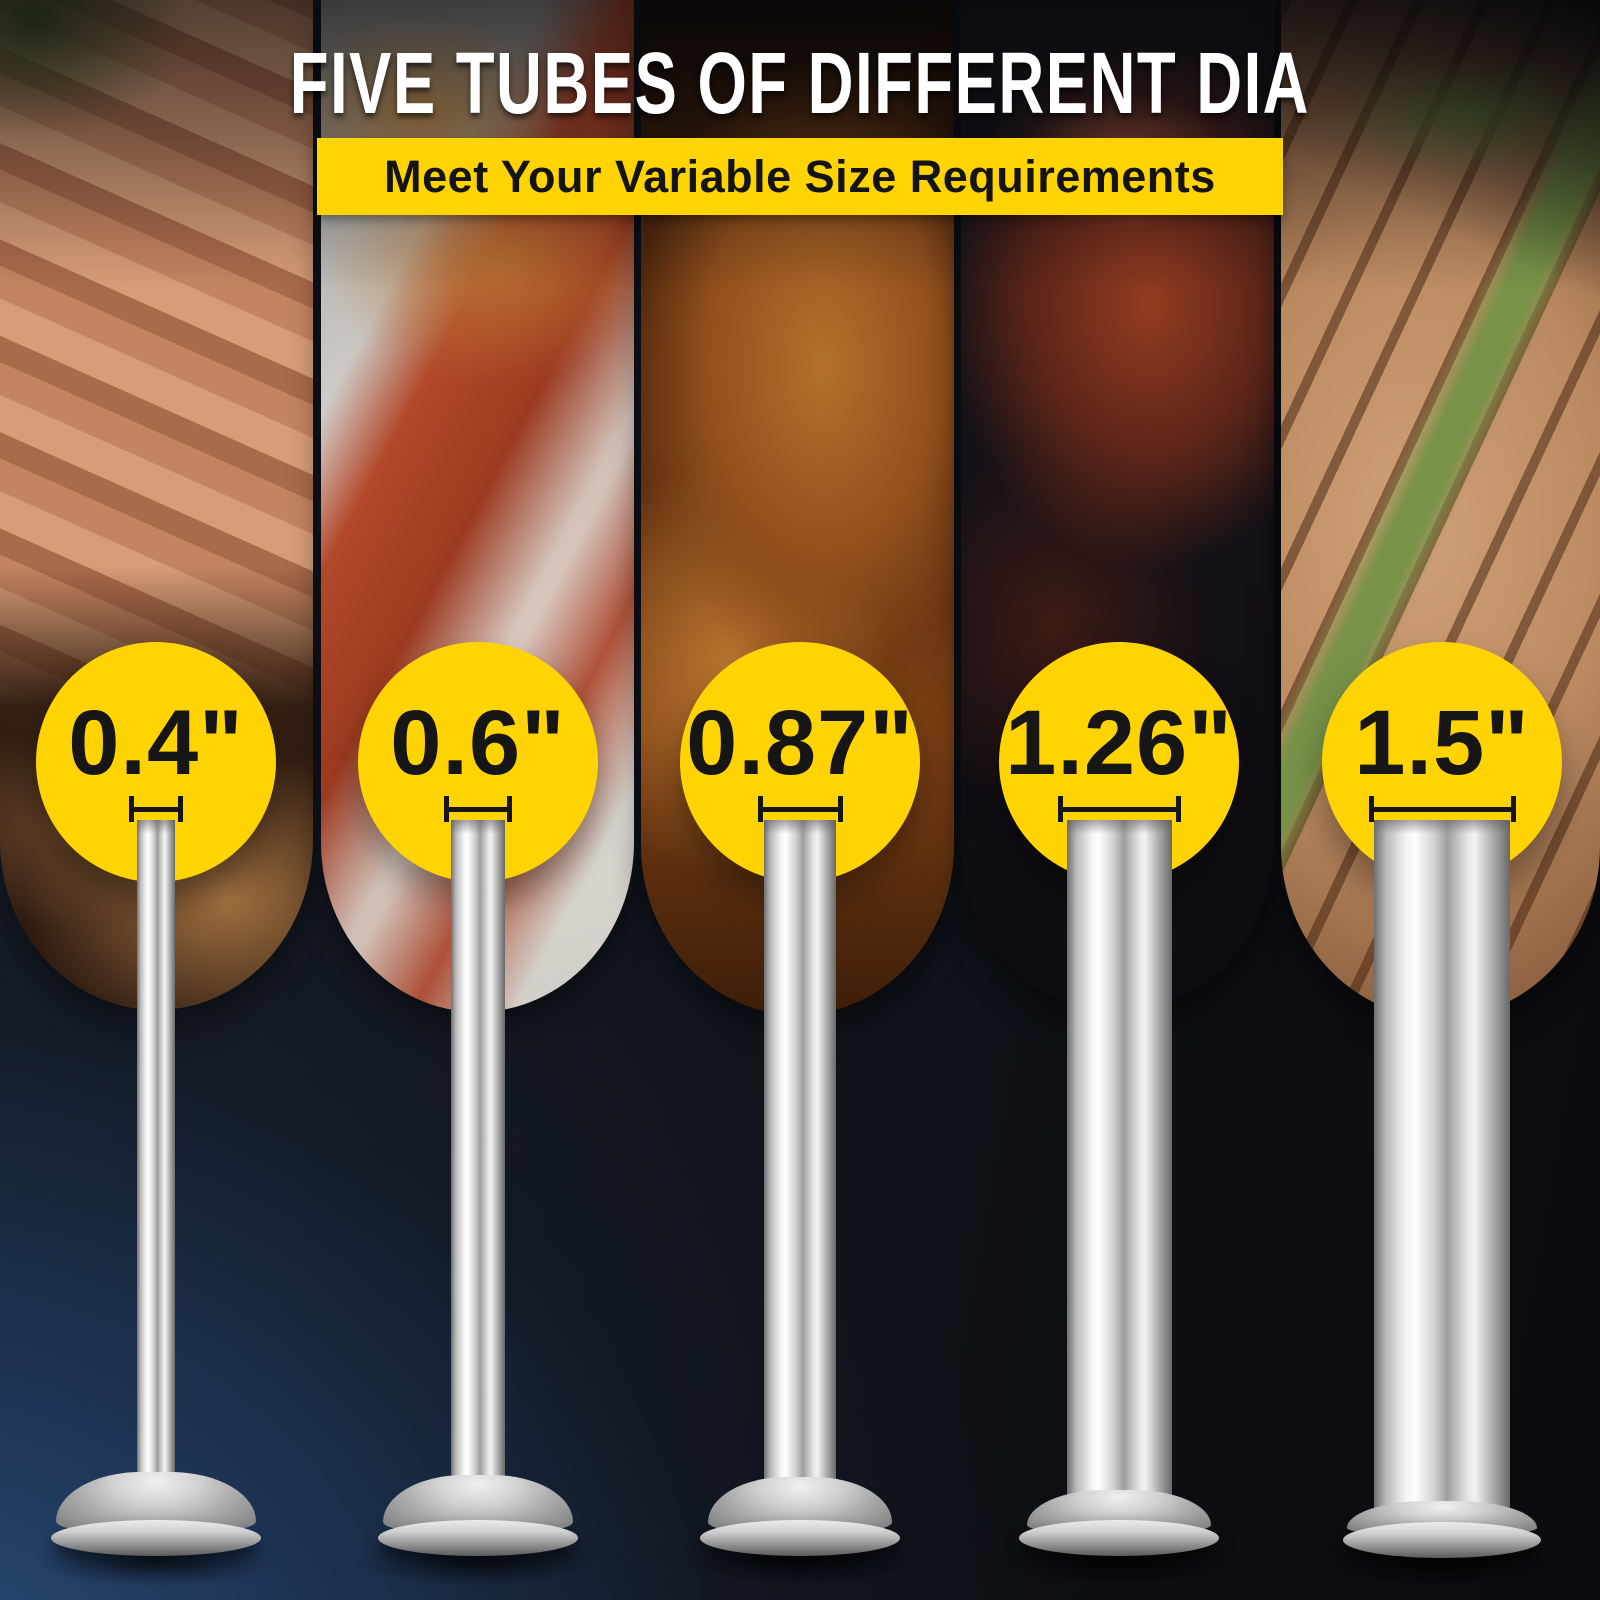 The width and height of the screenshot is (1600, 1600). Describe the element at coordinates (1442, 742) in the screenshot. I see `diameter-label: 1.5"` at that location.